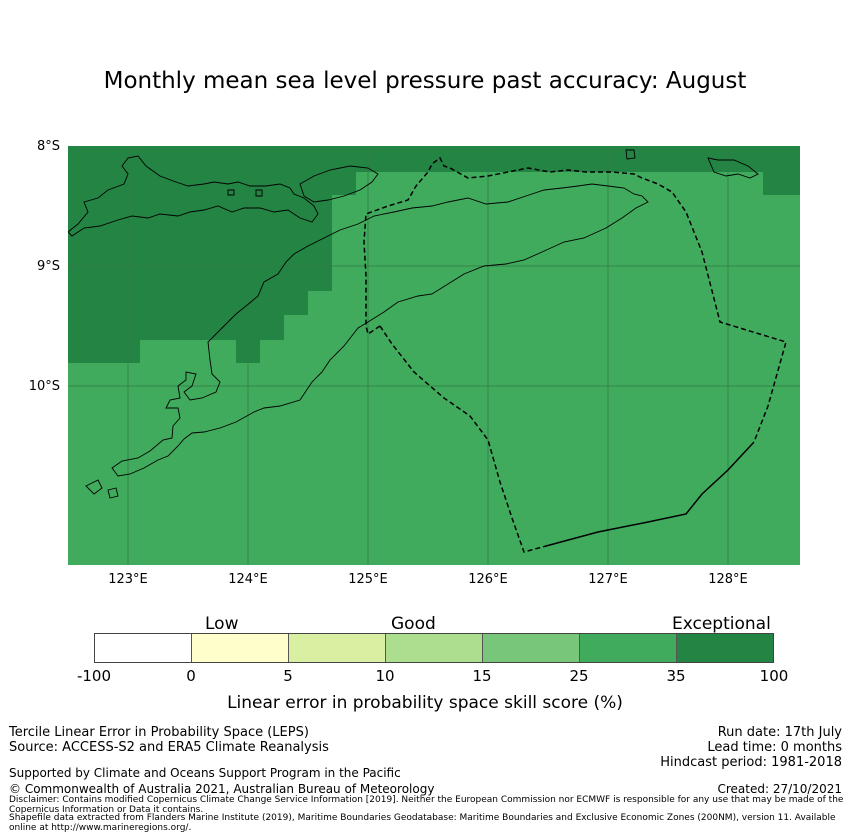 Image resolution: width=850 pixels, height=839 pixels. I want to click on legend-word-good: Good, so click(413, 624).